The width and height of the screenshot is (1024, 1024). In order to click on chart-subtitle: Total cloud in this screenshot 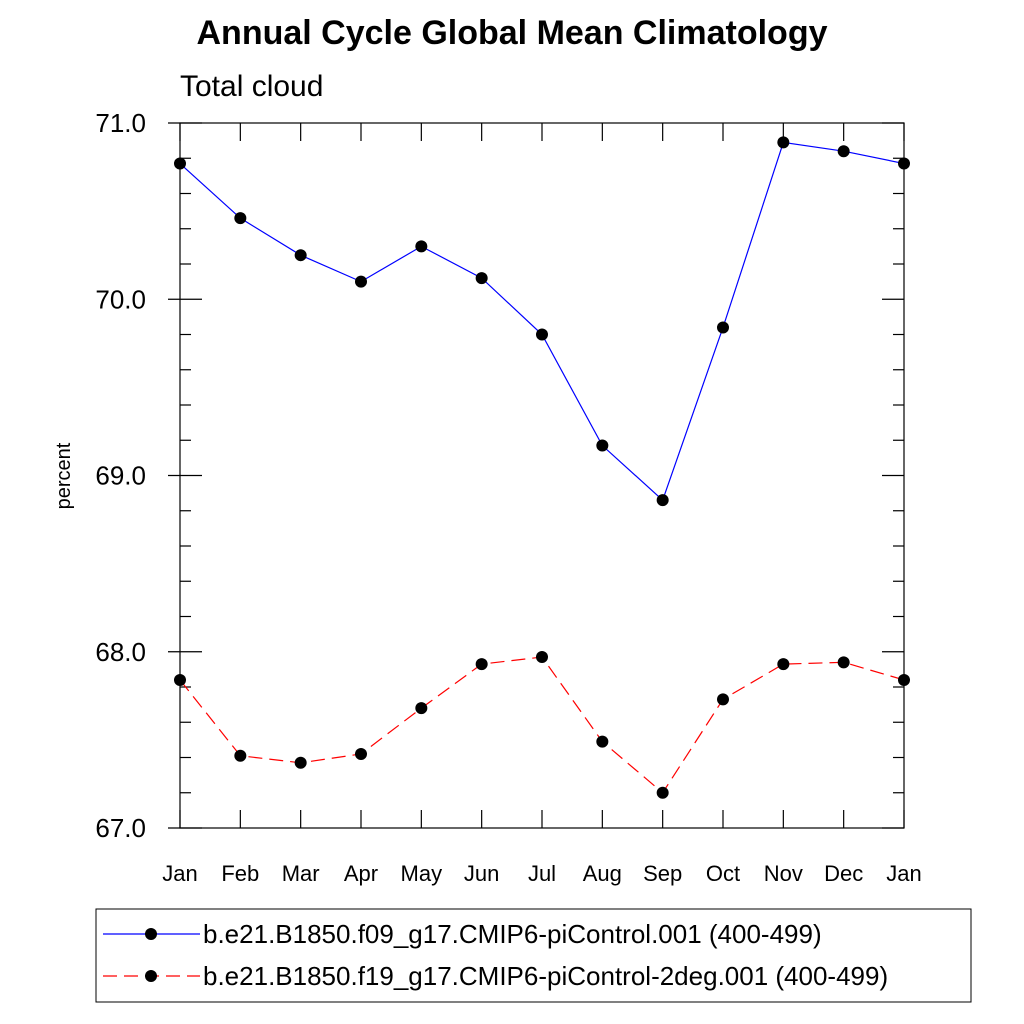, I will do `click(252, 86)`.